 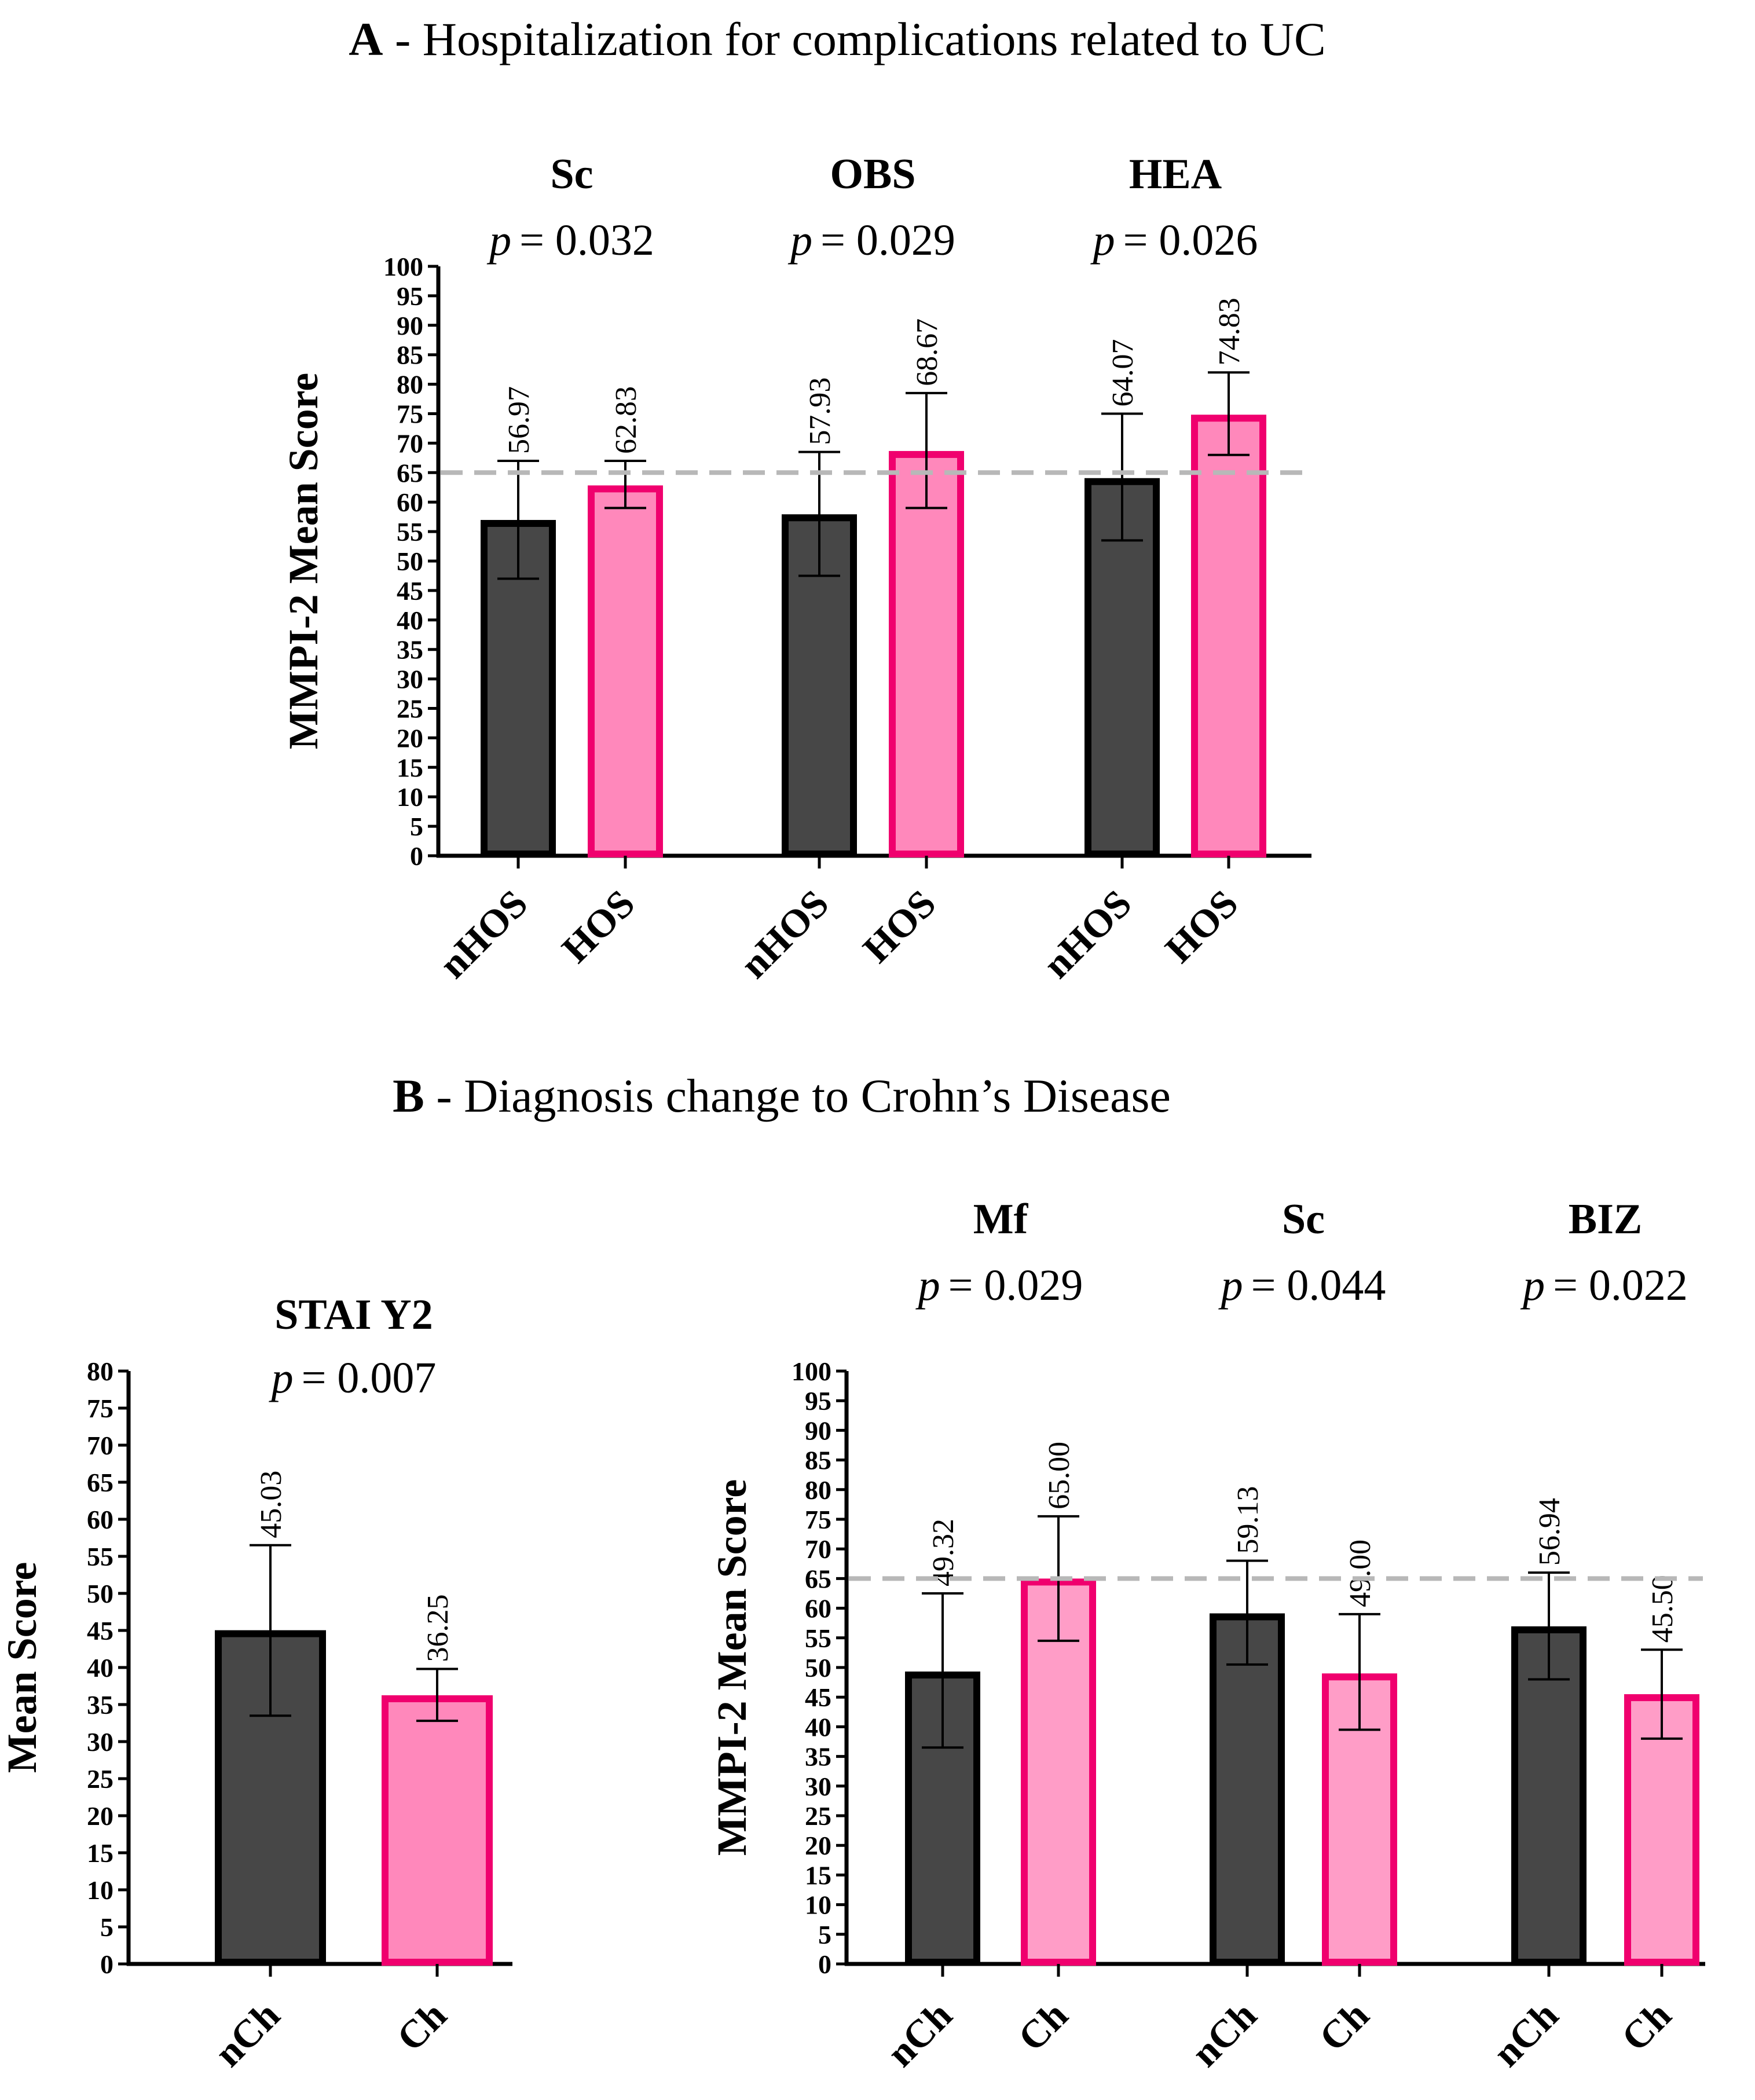 I want to click on section-b-letter: B, so click(x=408, y=1095).